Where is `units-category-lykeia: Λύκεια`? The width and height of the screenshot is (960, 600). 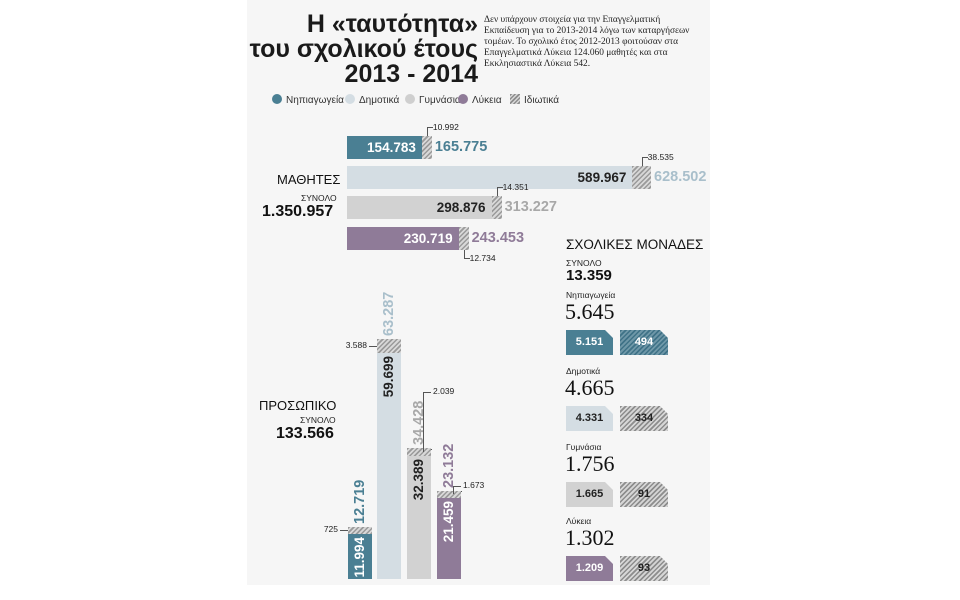 units-category-lykeia: Λύκεια is located at coordinates (579, 521).